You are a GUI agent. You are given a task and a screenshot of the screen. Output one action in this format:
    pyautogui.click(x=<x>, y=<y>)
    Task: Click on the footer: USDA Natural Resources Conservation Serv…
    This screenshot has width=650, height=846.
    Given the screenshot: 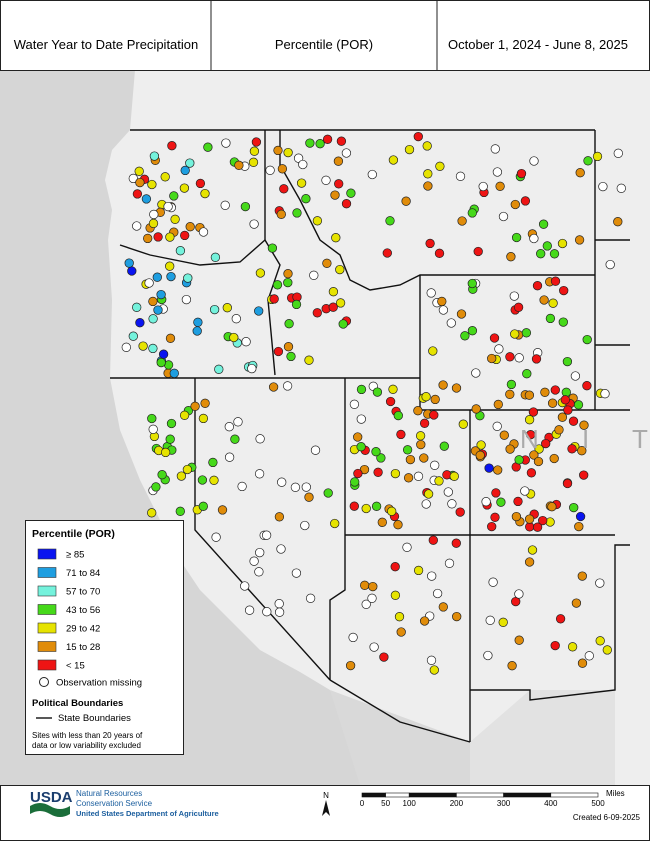 What is the action you would take?
    pyautogui.click(x=325, y=813)
    